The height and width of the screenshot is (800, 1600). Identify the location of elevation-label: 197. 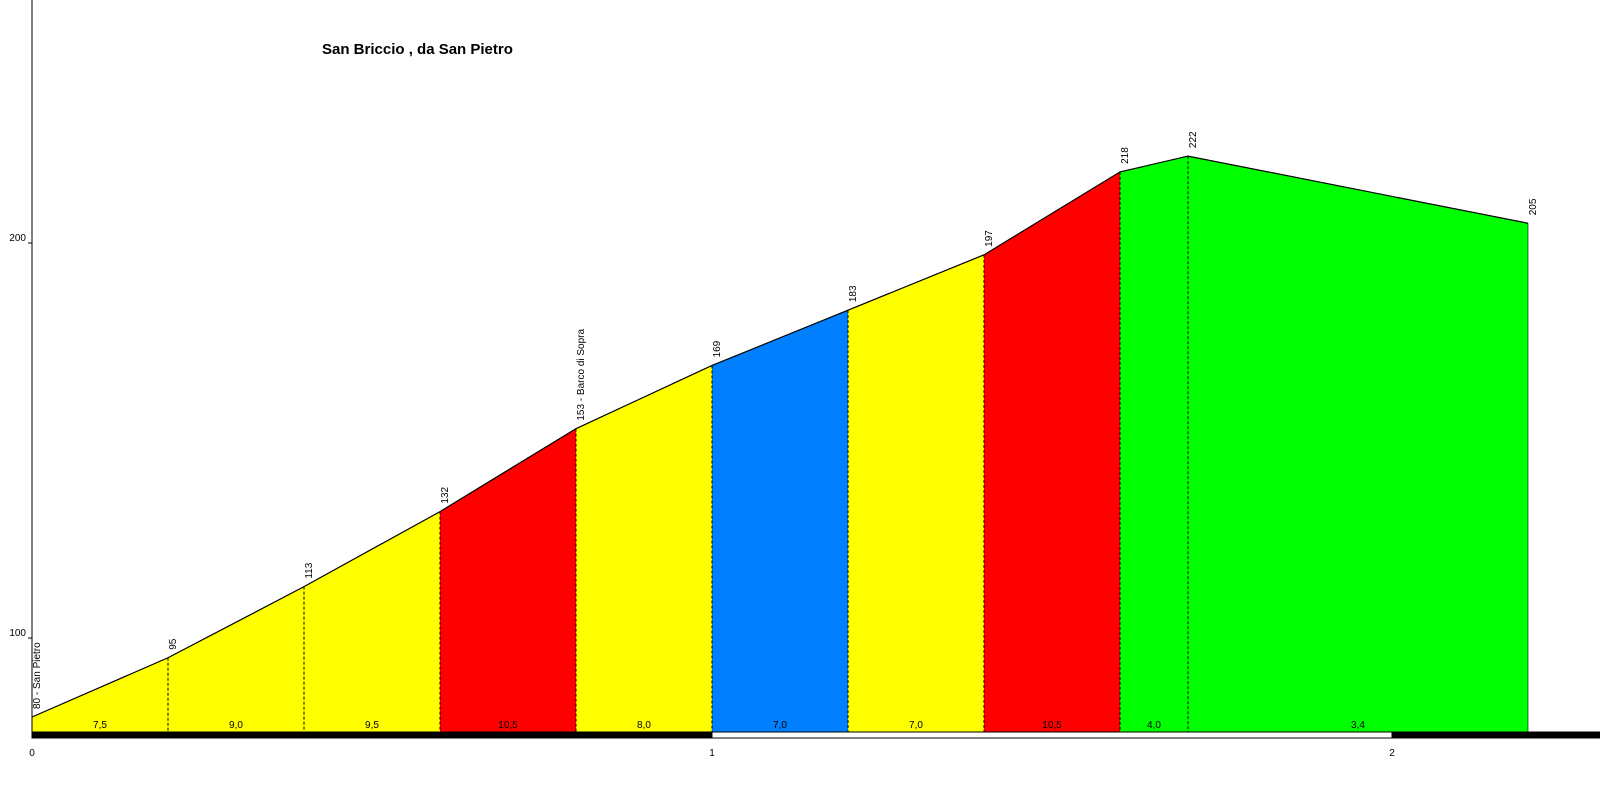
(989, 238).